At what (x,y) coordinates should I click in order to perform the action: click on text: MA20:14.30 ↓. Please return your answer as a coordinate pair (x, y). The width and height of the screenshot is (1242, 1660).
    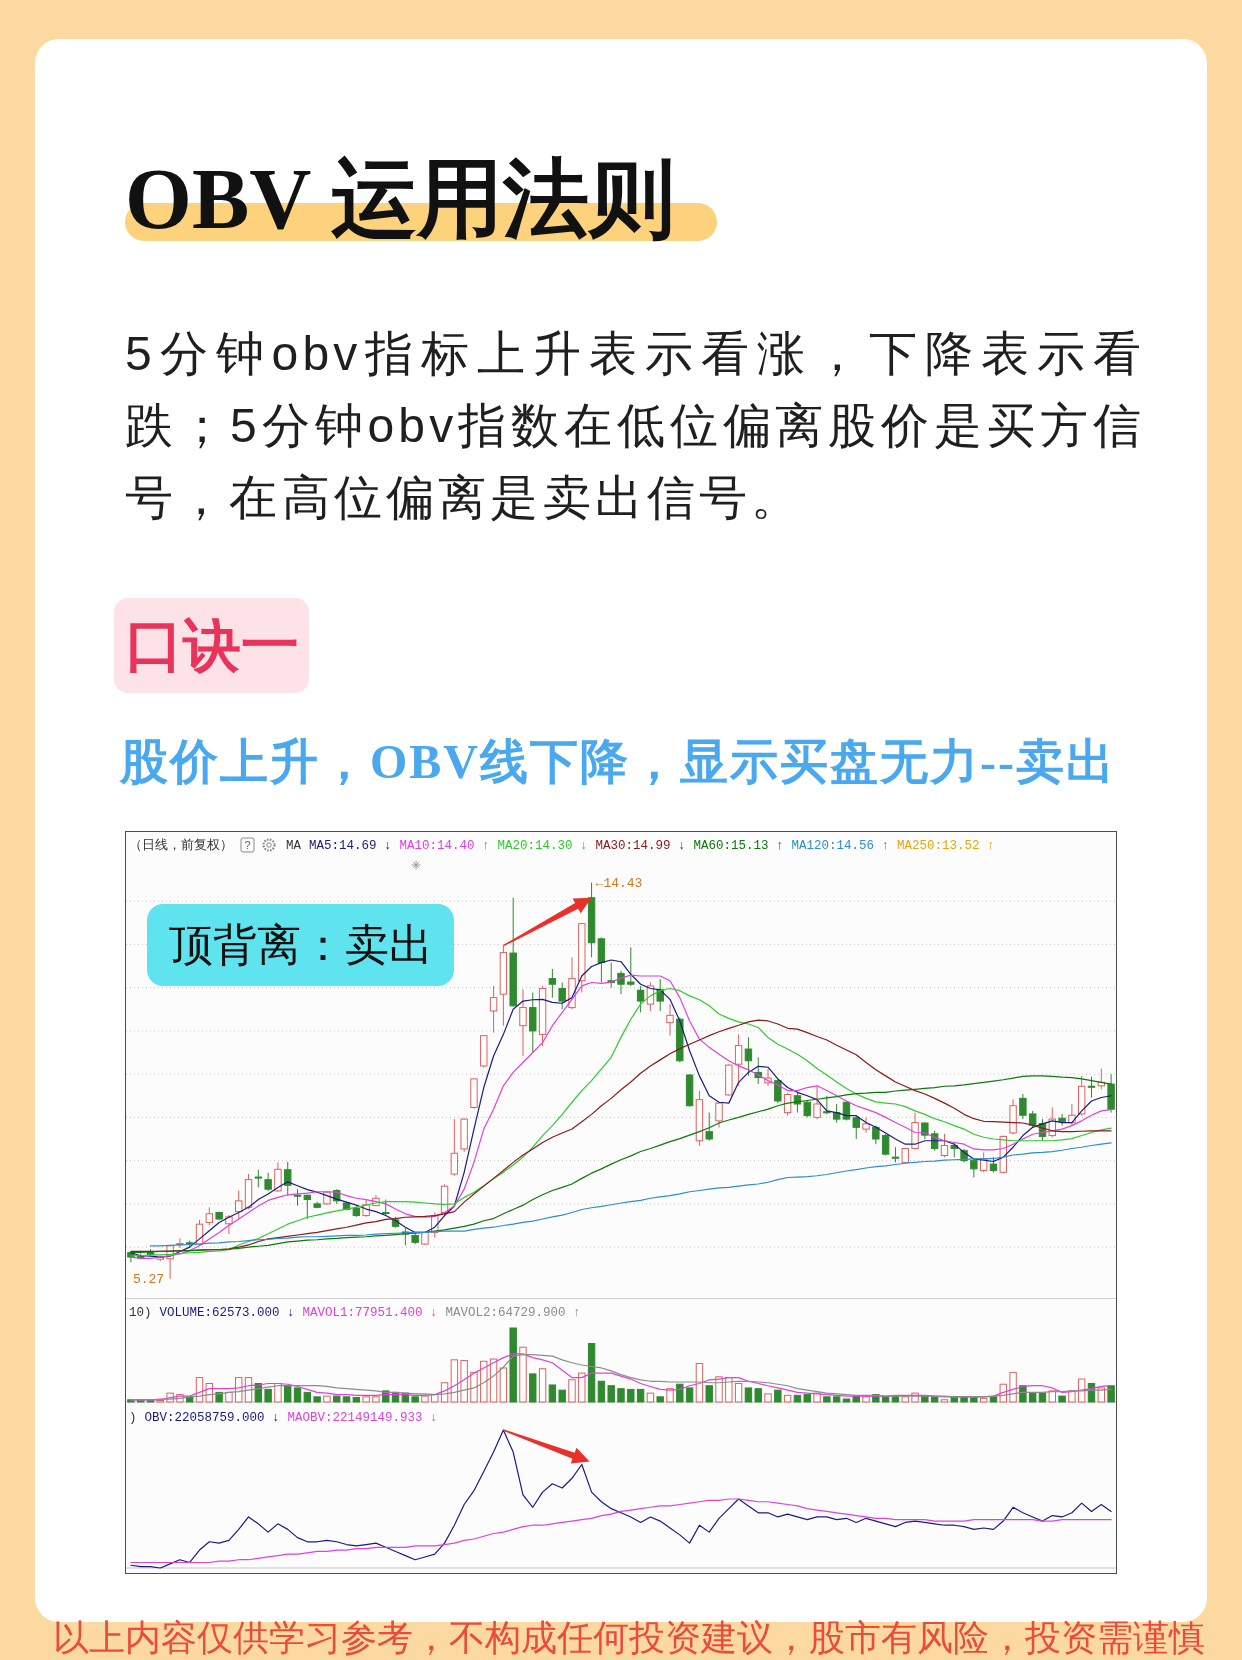
    Looking at the image, I should click on (542, 846).